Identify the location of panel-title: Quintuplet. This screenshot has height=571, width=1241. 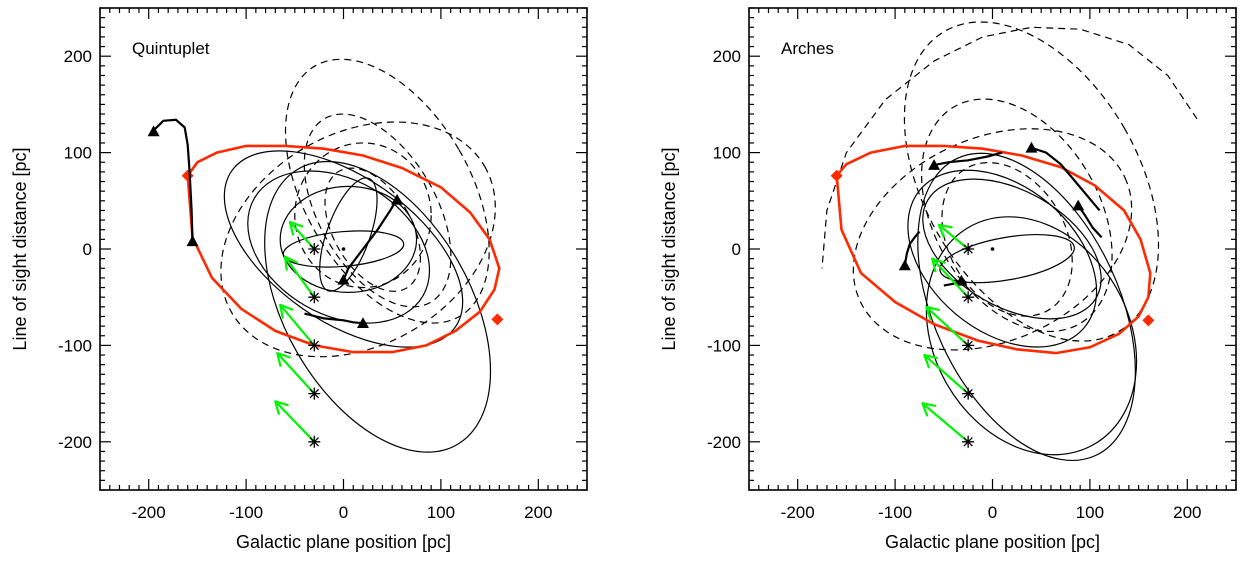
(171, 48).